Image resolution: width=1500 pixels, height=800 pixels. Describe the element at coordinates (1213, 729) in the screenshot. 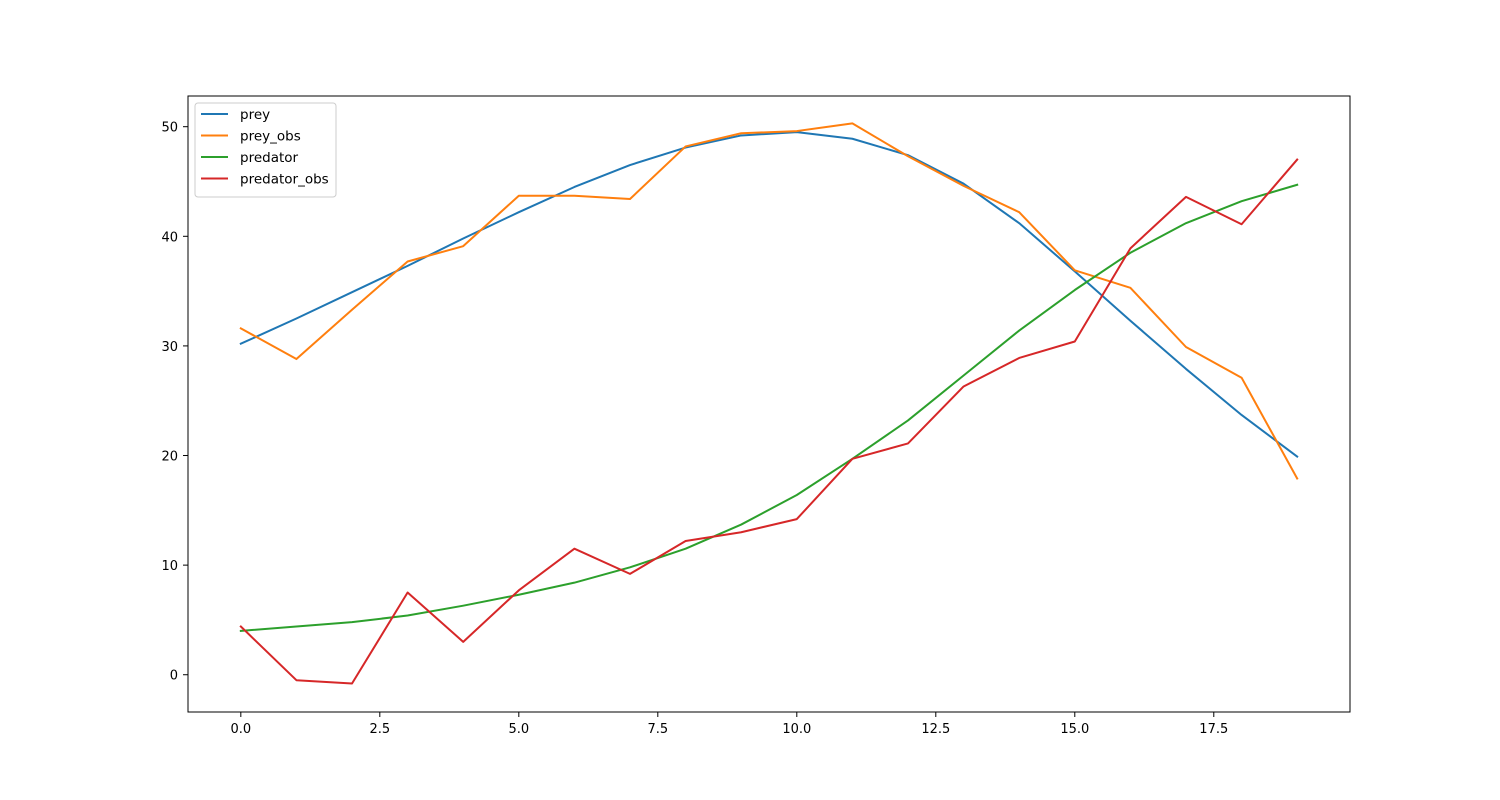

I see `x-tick-label: 17.5` at that location.